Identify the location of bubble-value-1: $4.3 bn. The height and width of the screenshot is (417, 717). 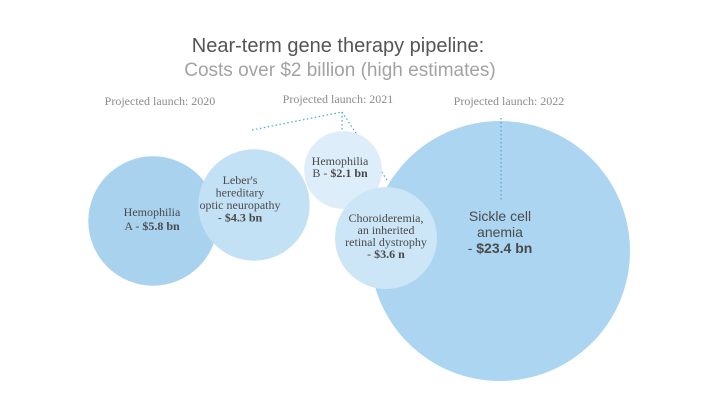
(242, 218).